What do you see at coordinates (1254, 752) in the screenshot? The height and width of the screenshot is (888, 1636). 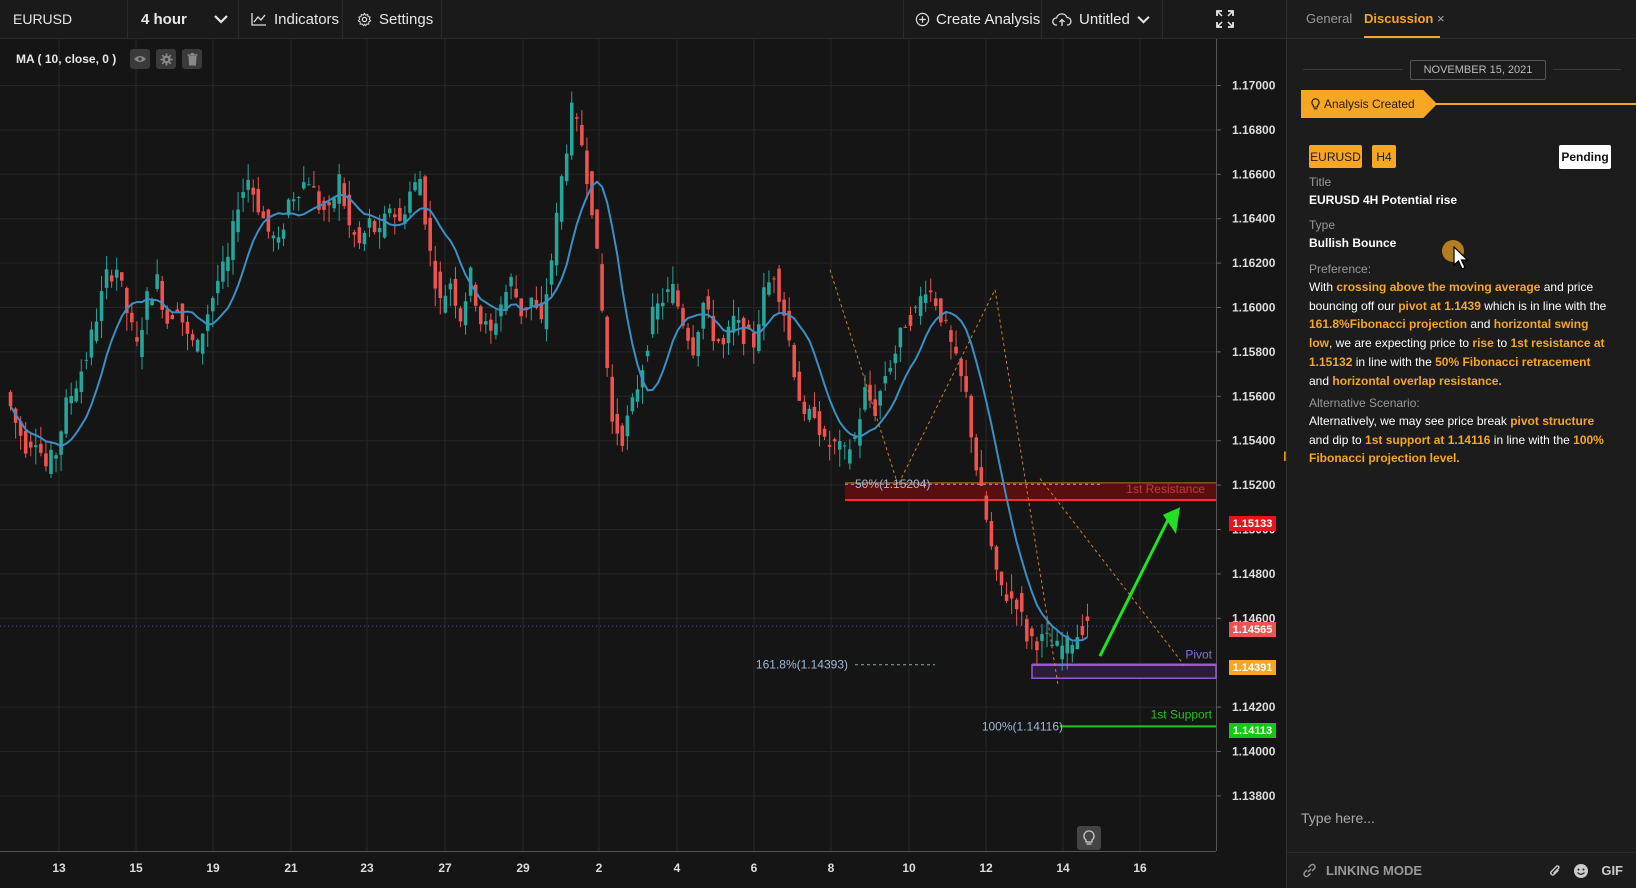 I see `y-axis-tick-label: 1.14000` at bounding box center [1254, 752].